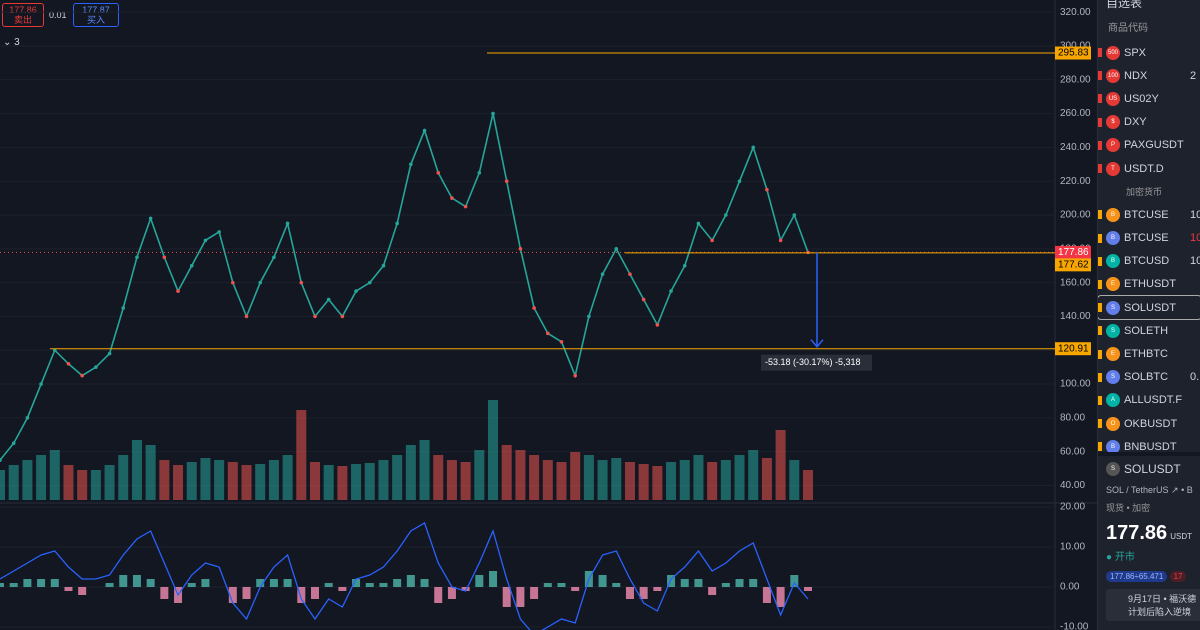 Image resolution: width=1200 pixels, height=630 pixels. What do you see at coordinates (58, 15) in the screenshot?
I see `spread: 0.01` at bounding box center [58, 15].